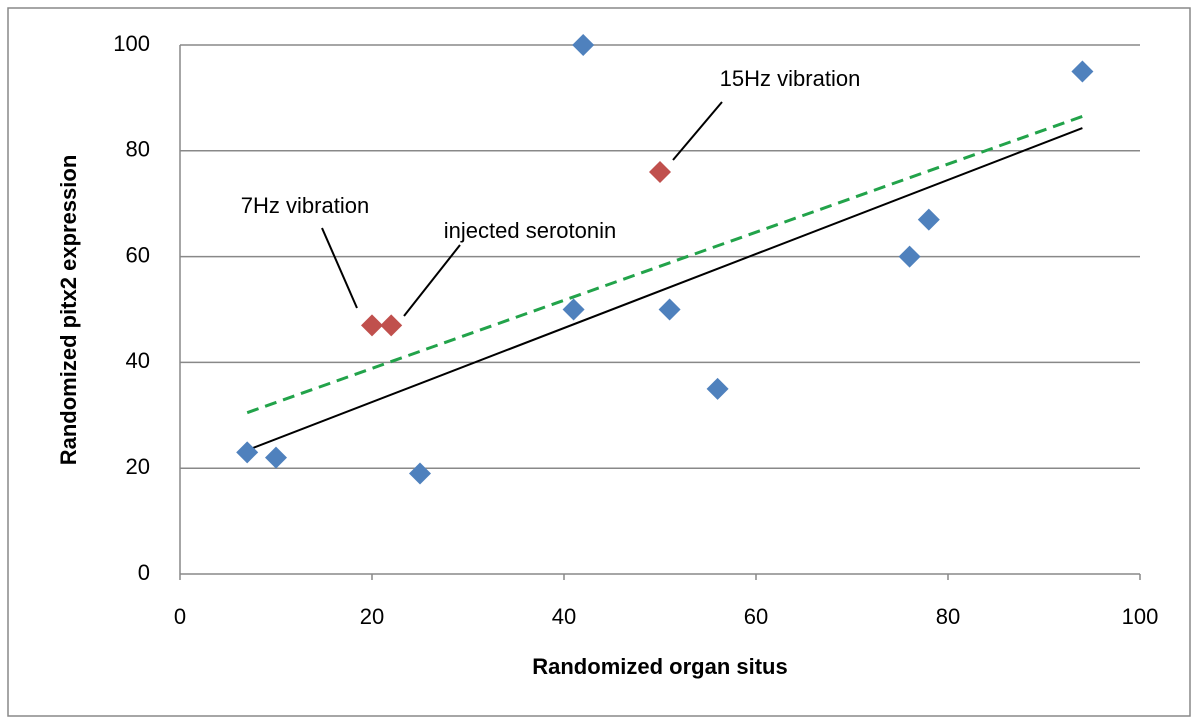 The image size is (1199, 724). What do you see at coordinates (564, 616) in the screenshot?
I see `x-tick-label: 40` at bounding box center [564, 616].